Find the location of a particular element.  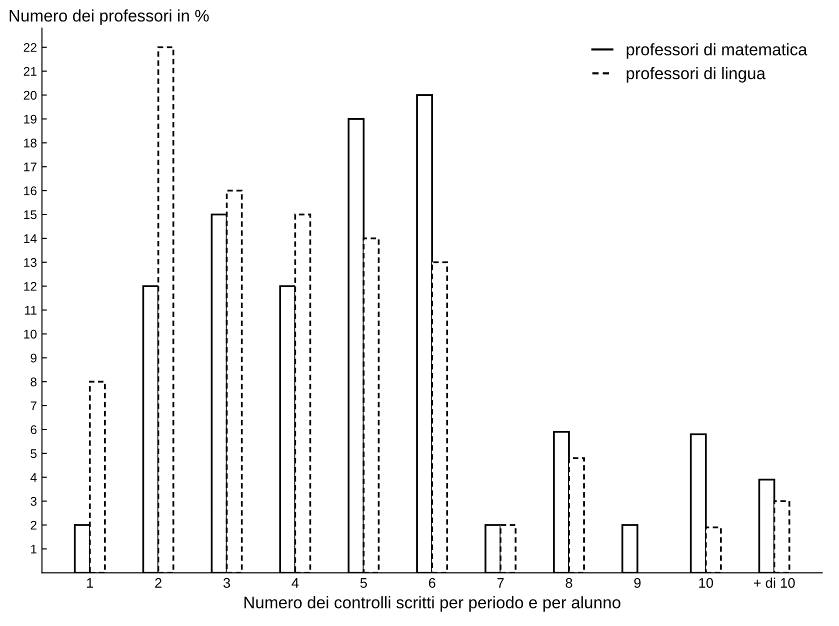

y-tick-label: 17 is located at coordinates (30, 167).